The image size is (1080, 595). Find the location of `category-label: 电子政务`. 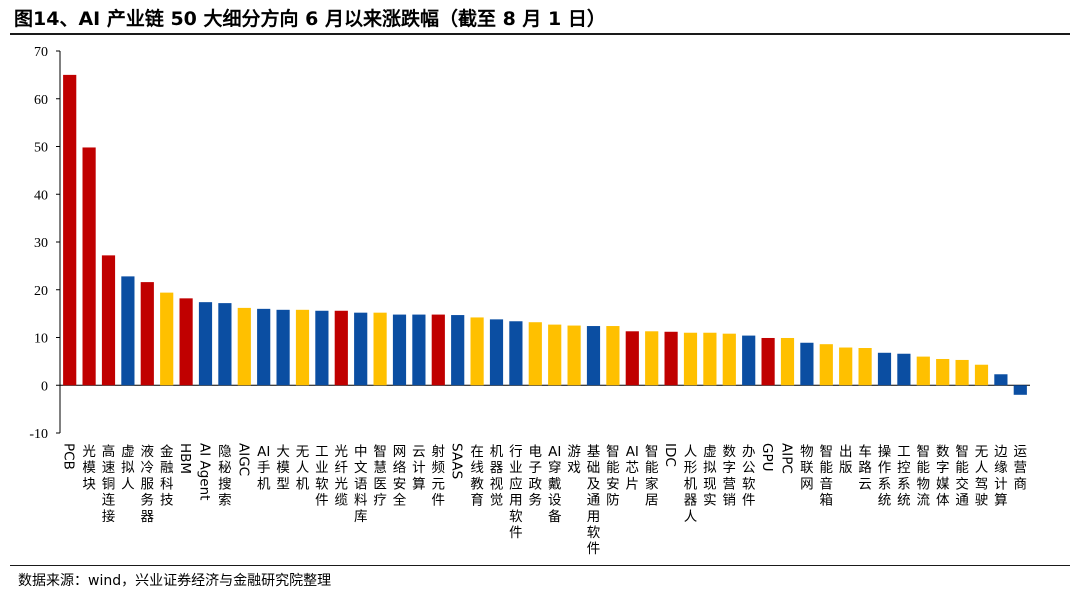

category-label: 电子政务 is located at coordinates (536, 476).